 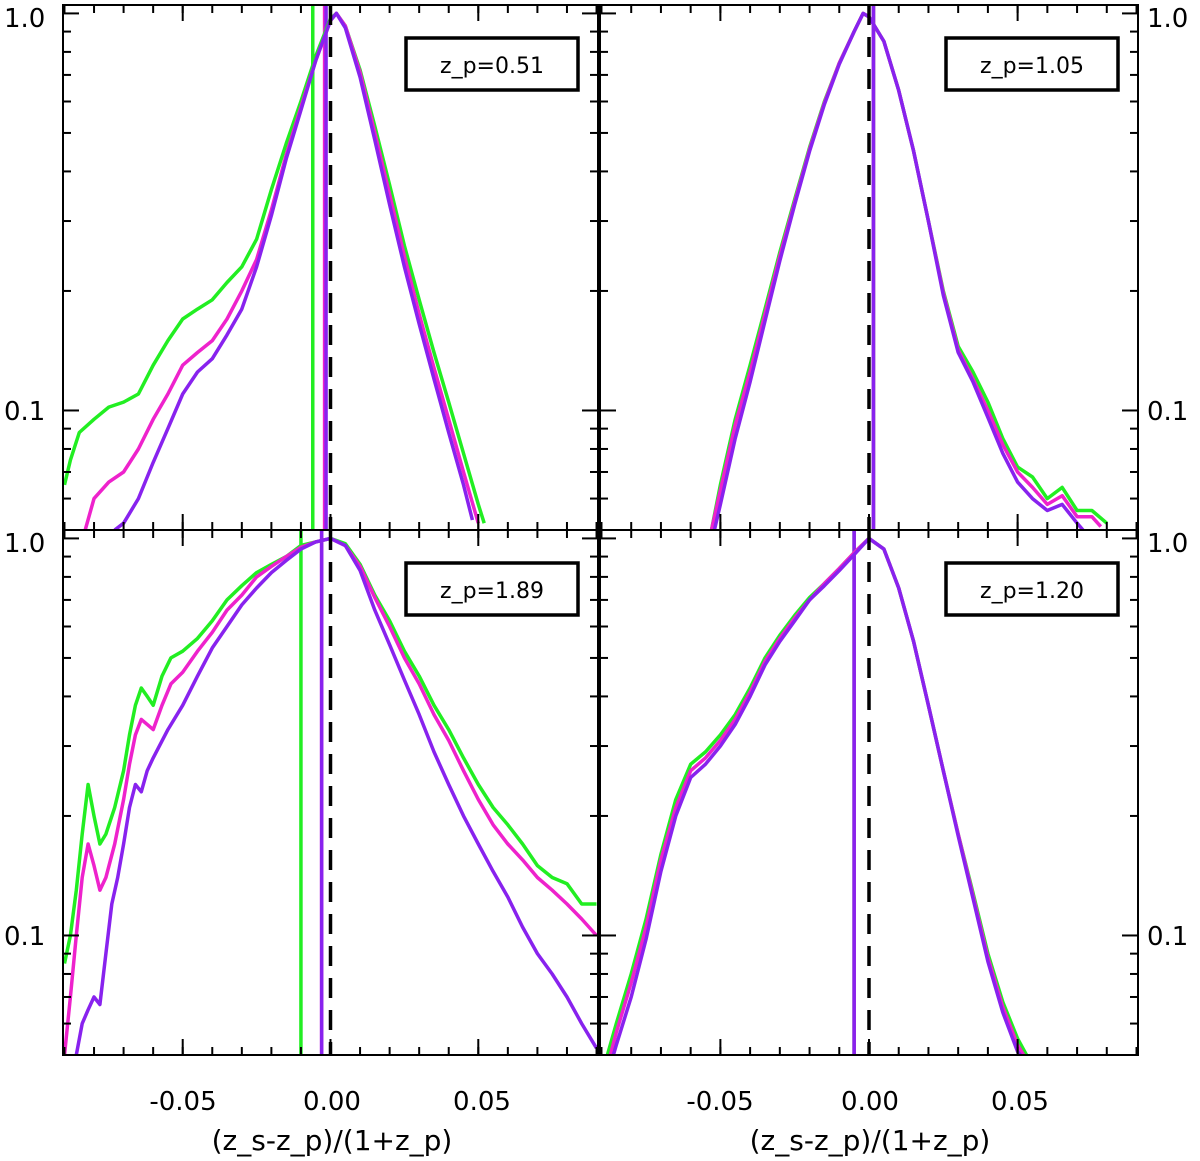 What do you see at coordinates (24, 937) in the screenshot?
I see `y-tick-label-bottom-left-0.1: 0.1` at bounding box center [24, 937].